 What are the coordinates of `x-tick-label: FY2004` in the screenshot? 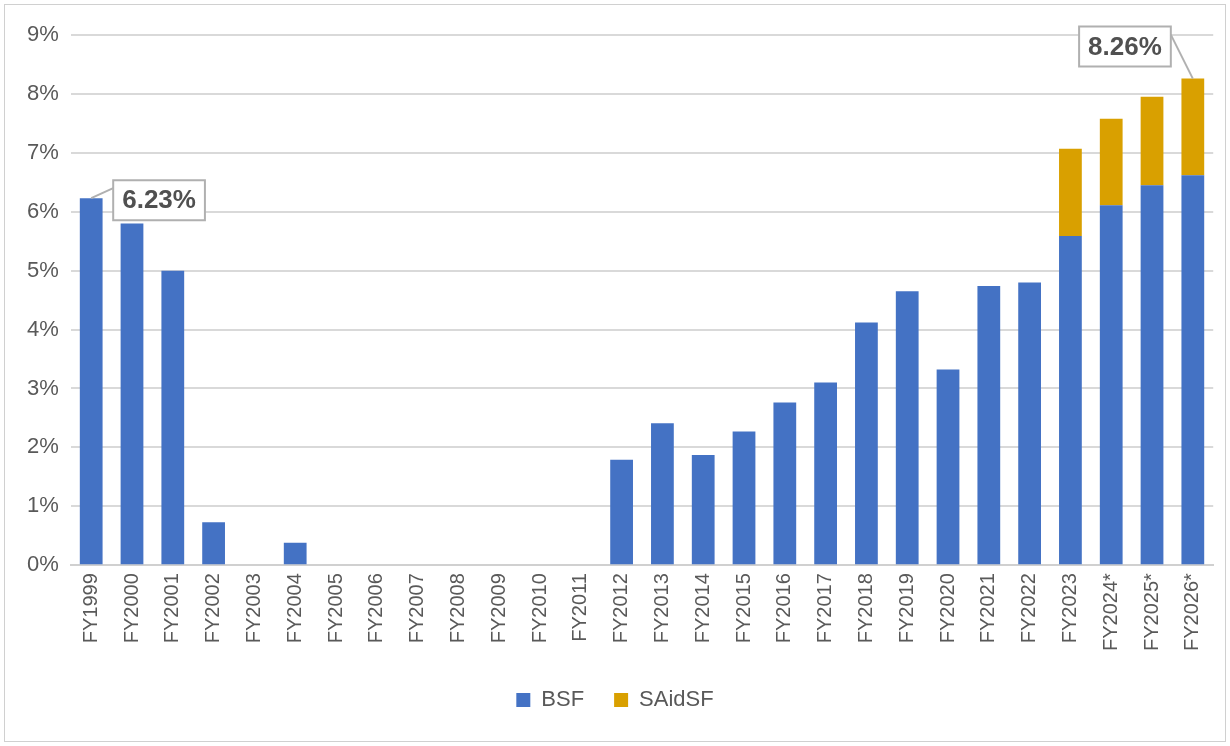 It's located at (293, 608).